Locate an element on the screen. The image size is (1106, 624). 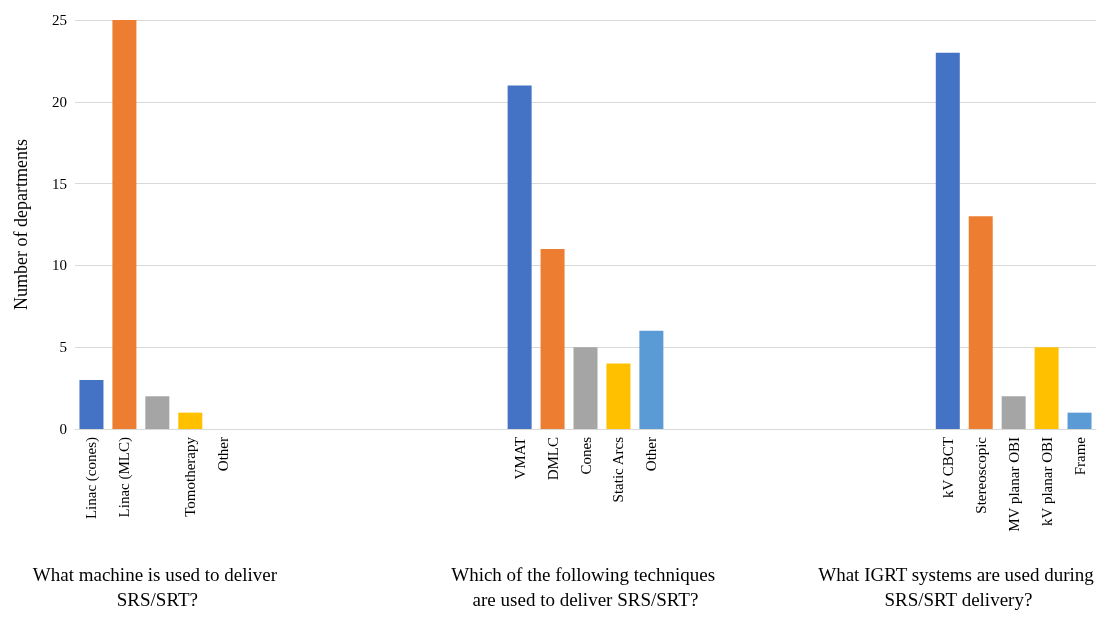
x-tick-label: Static Arcs is located at coordinates (618, 469).